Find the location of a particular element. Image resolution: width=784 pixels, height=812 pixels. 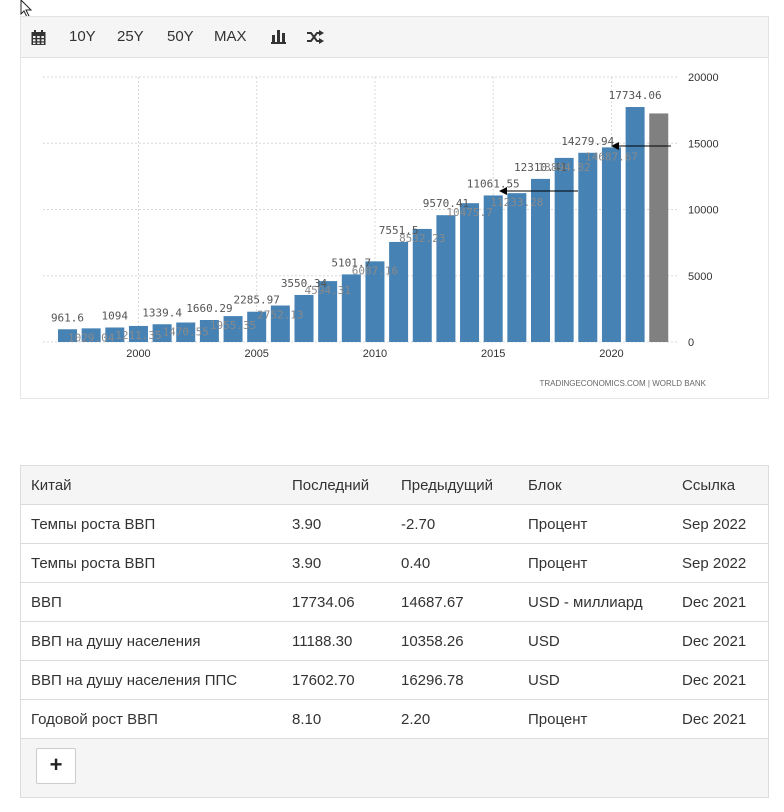

table-header-row: Китай Последний Предыдущий Блок Ссылка is located at coordinates (394, 485).